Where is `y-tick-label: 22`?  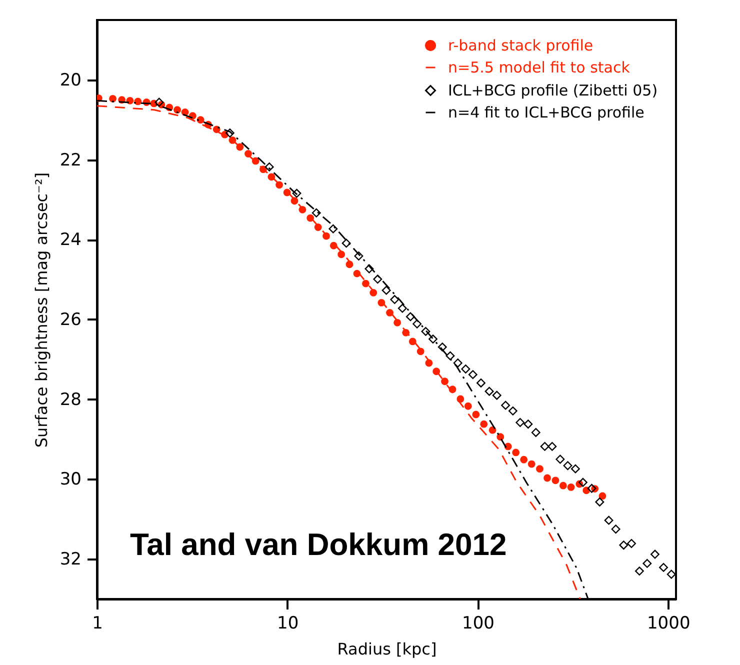 y-tick-label: 22 is located at coordinates (71, 160).